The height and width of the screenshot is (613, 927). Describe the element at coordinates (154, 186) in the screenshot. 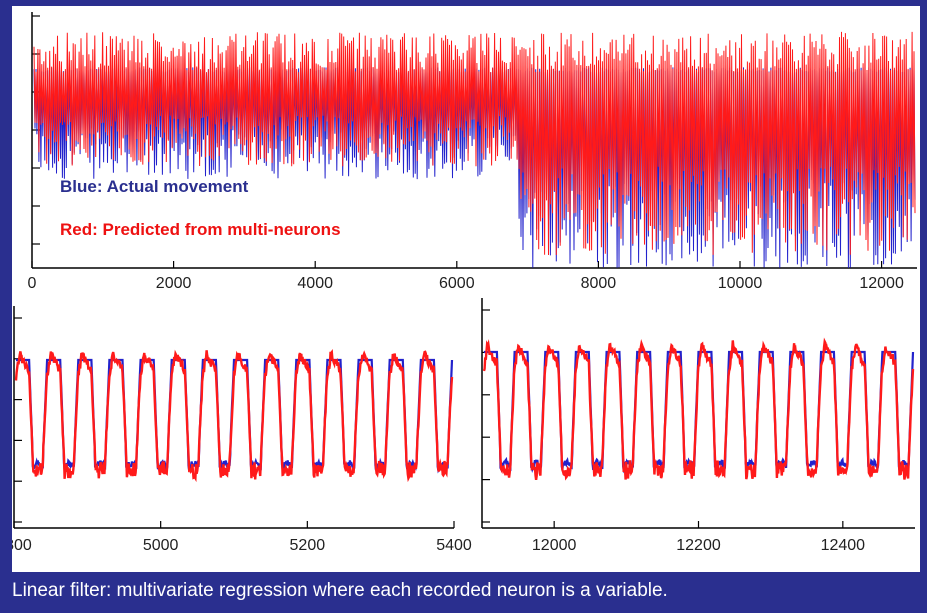

I see `legend-entry-actual: Blue: Actual movement` at that location.